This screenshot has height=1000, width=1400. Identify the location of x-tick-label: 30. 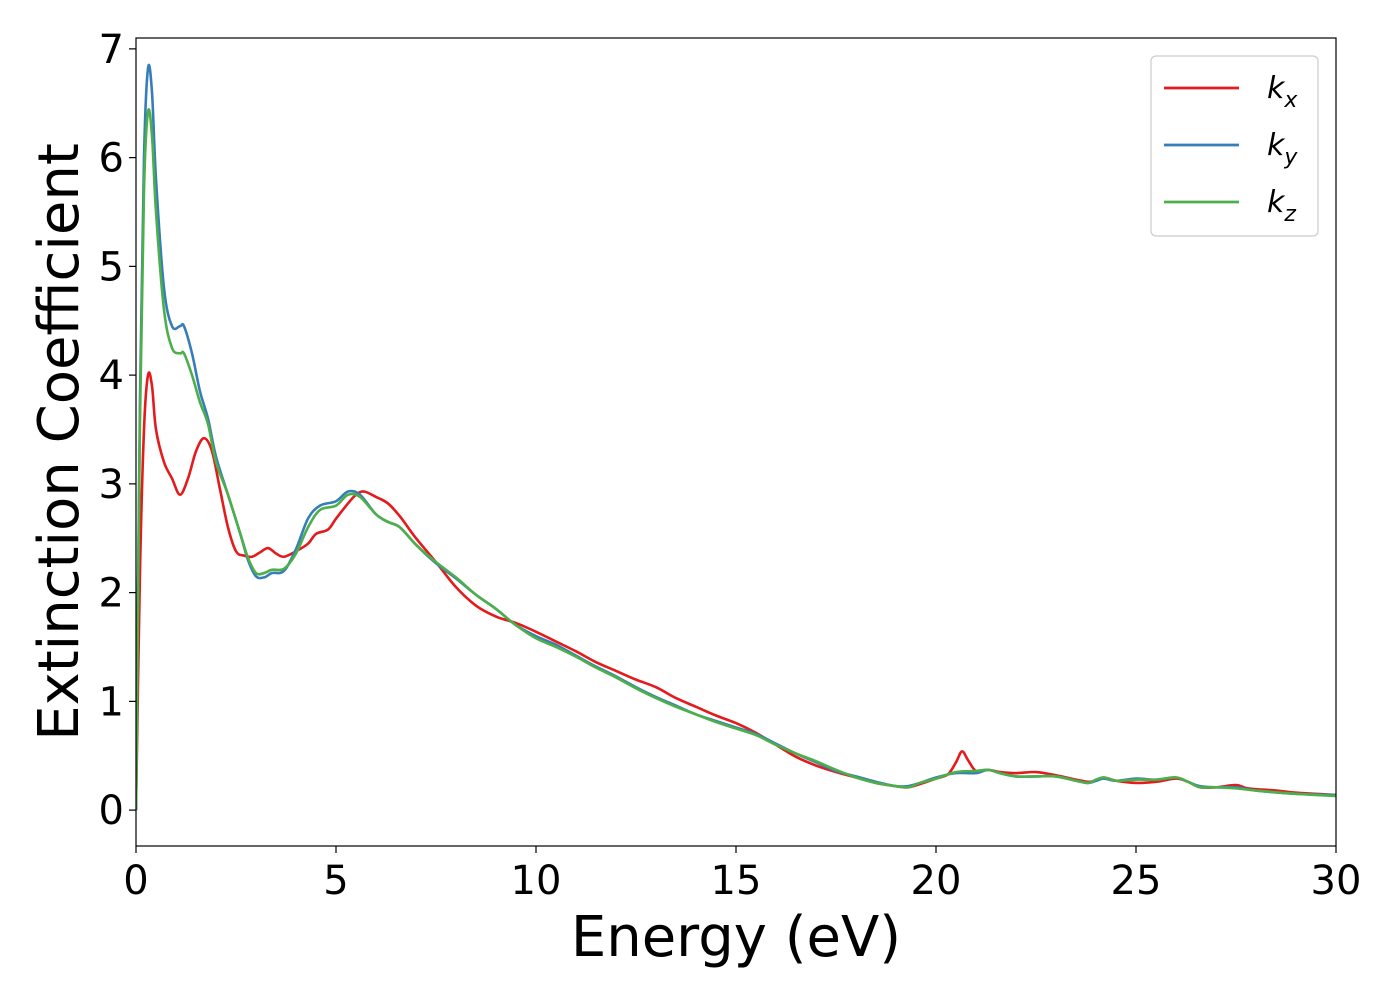
(1336, 881).